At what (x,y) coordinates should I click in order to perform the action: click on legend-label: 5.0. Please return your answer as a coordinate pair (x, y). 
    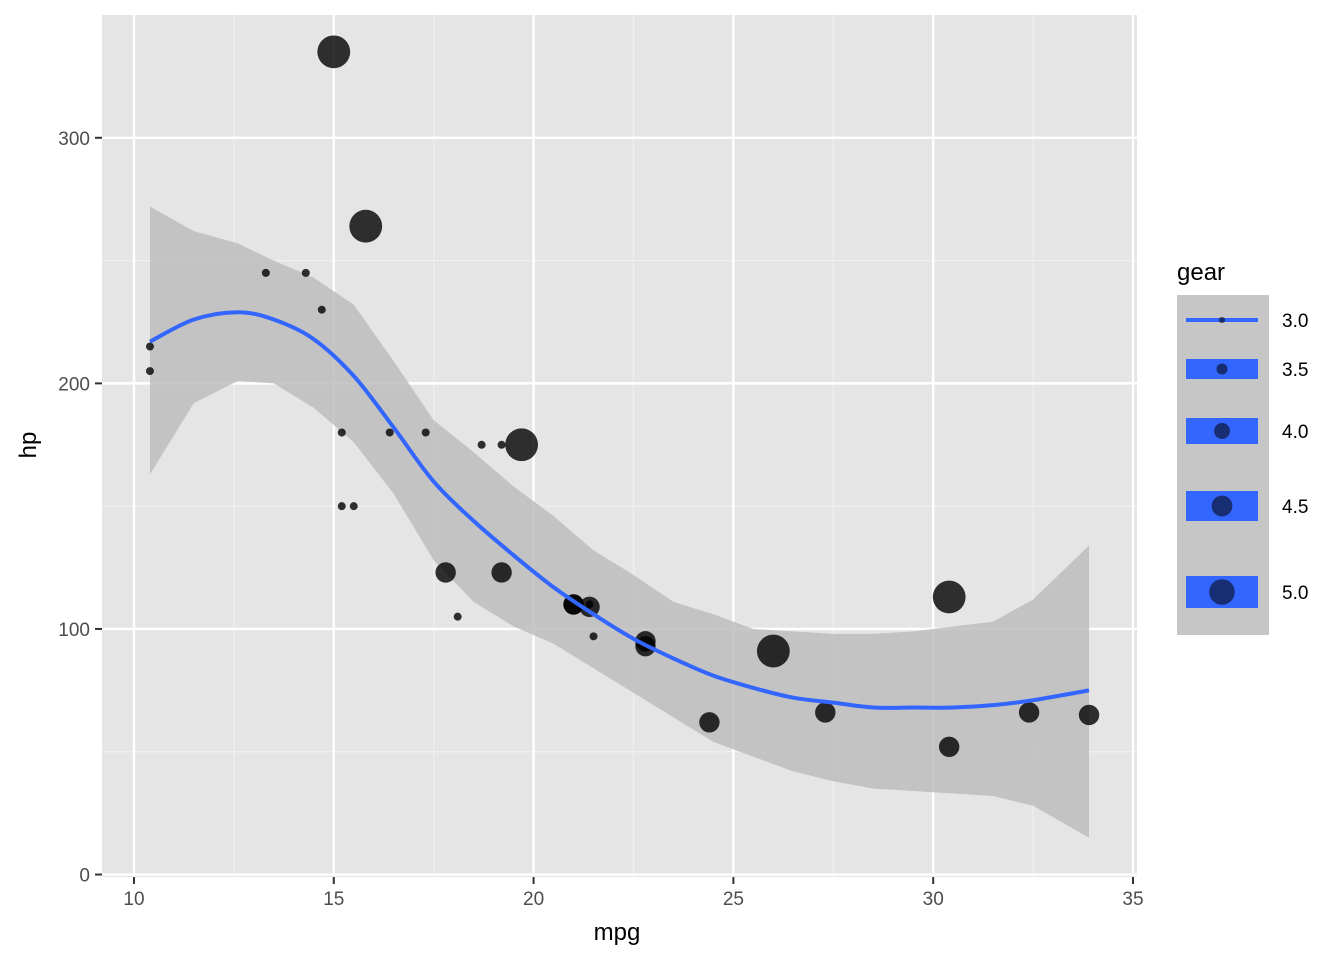
    Looking at the image, I should click on (1295, 593).